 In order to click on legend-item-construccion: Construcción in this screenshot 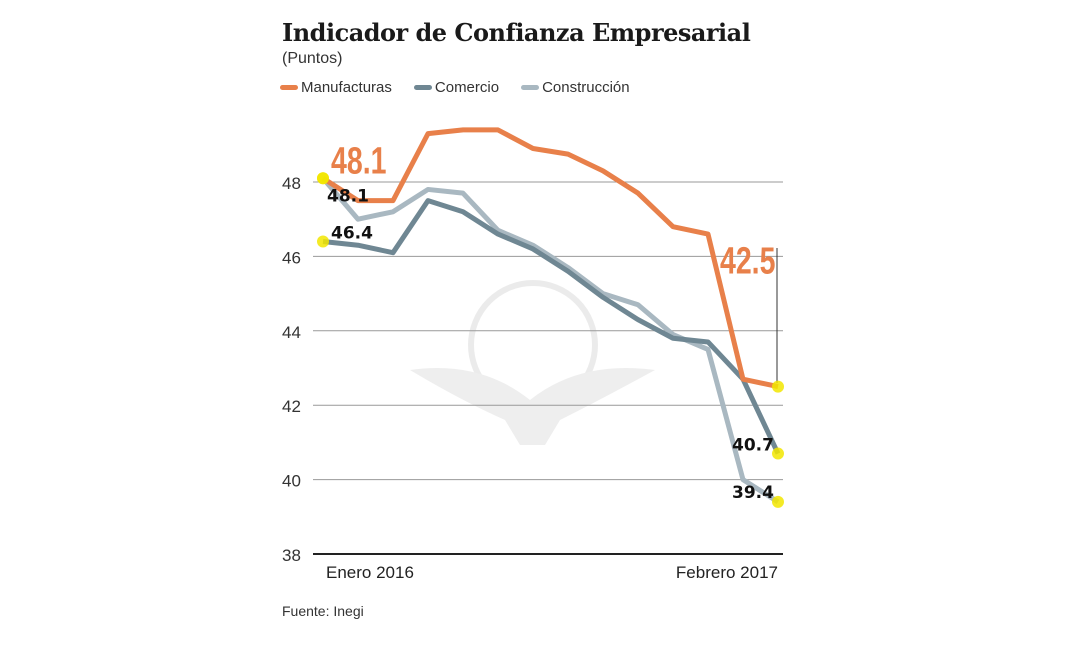, I will do `click(575, 87)`.